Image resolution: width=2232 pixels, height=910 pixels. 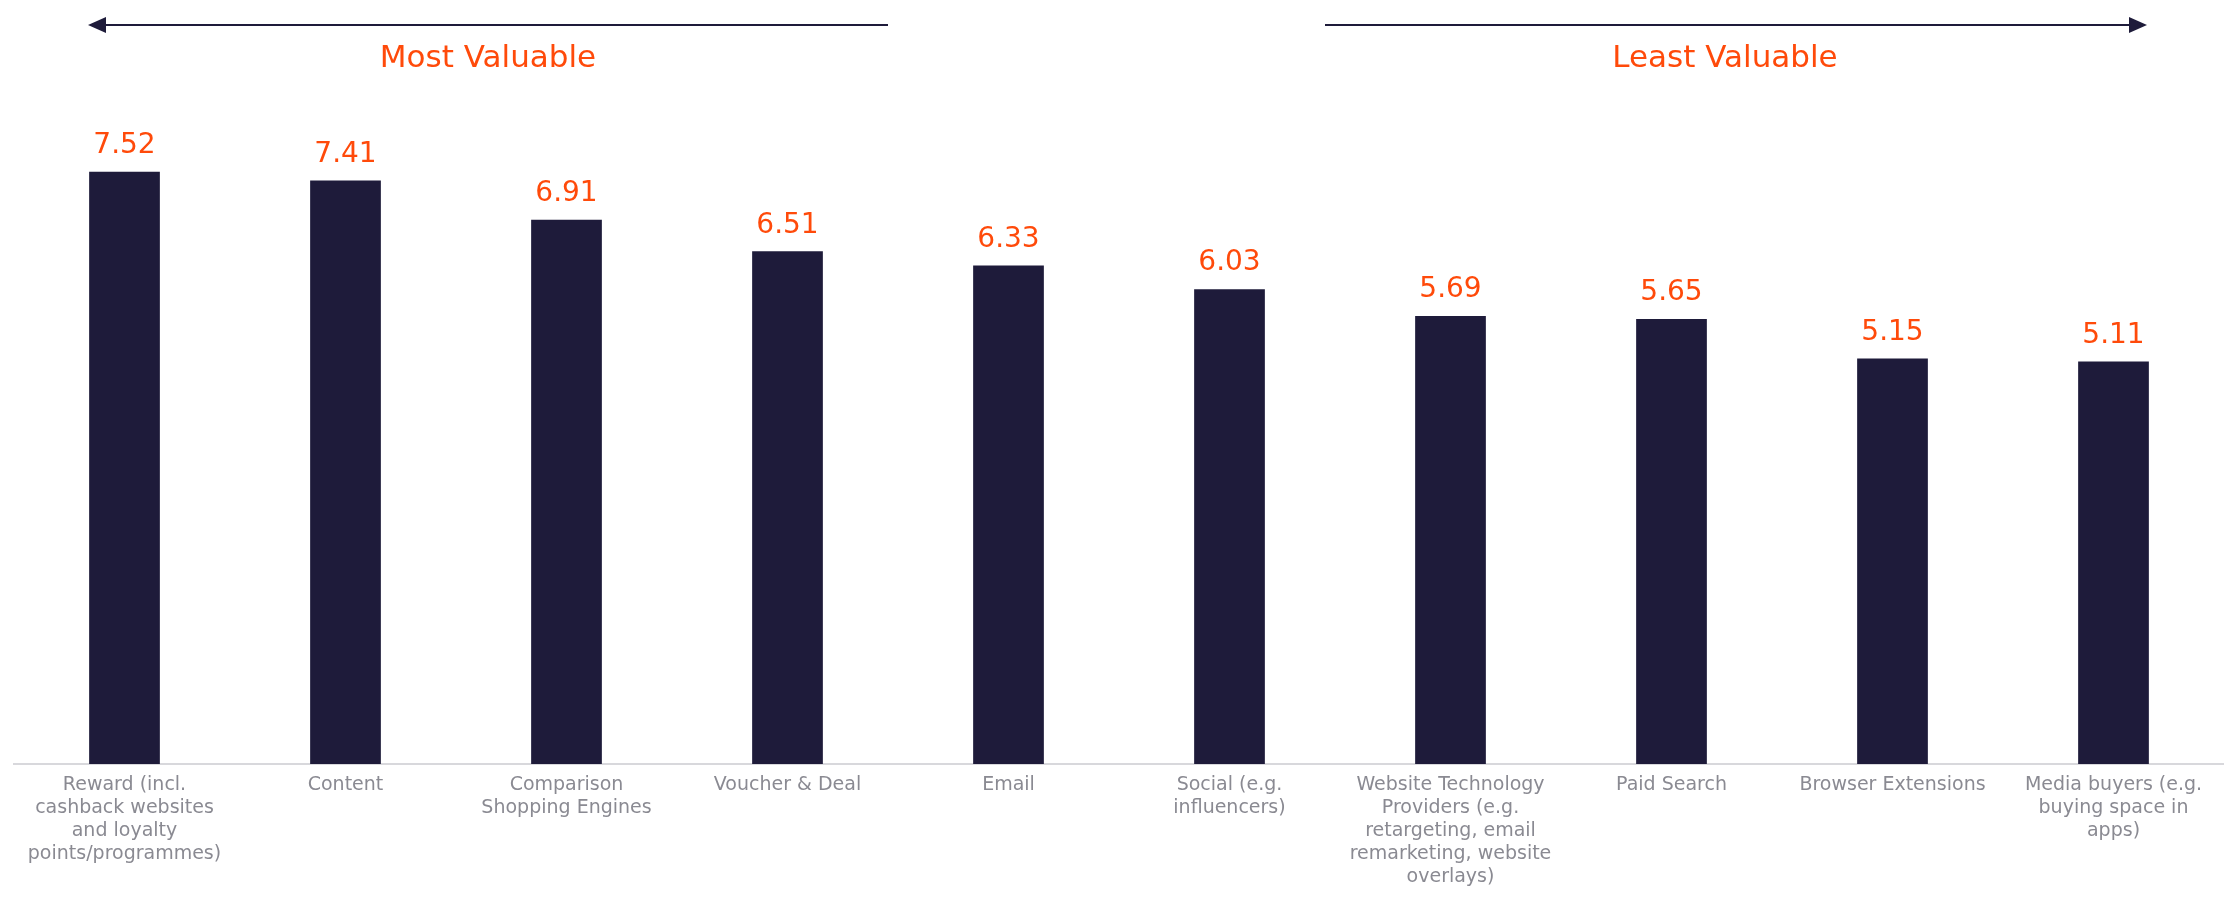 What do you see at coordinates (1008, 237) in the screenshot?
I see `data-label: 6.33` at bounding box center [1008, 237].